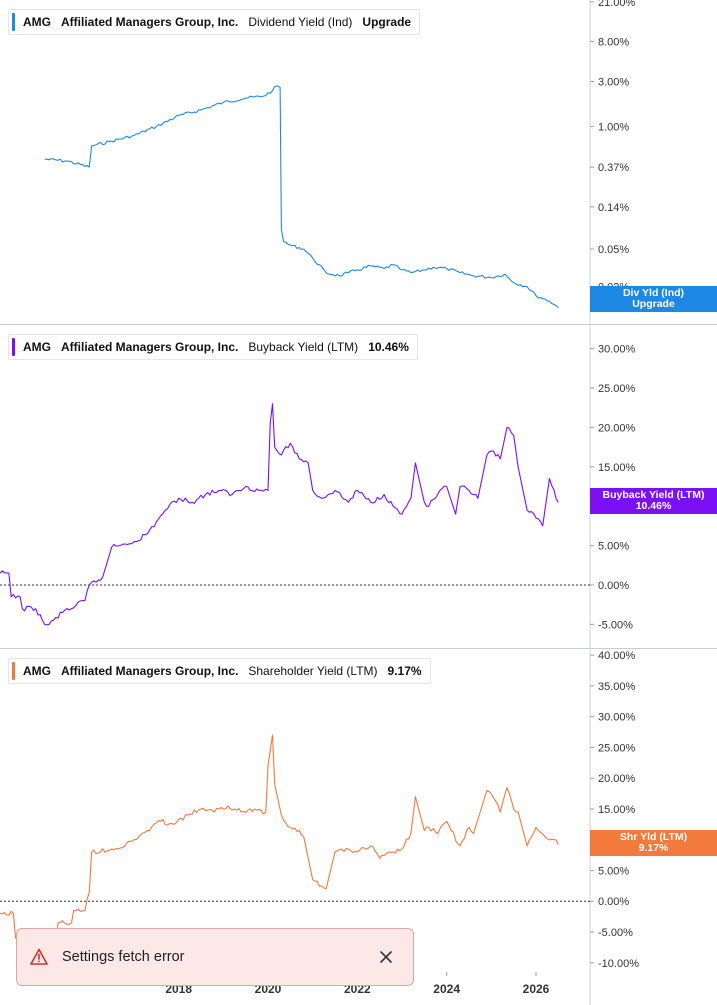  I want to click on y-tick-label: 1.00%, so click(613, 127).